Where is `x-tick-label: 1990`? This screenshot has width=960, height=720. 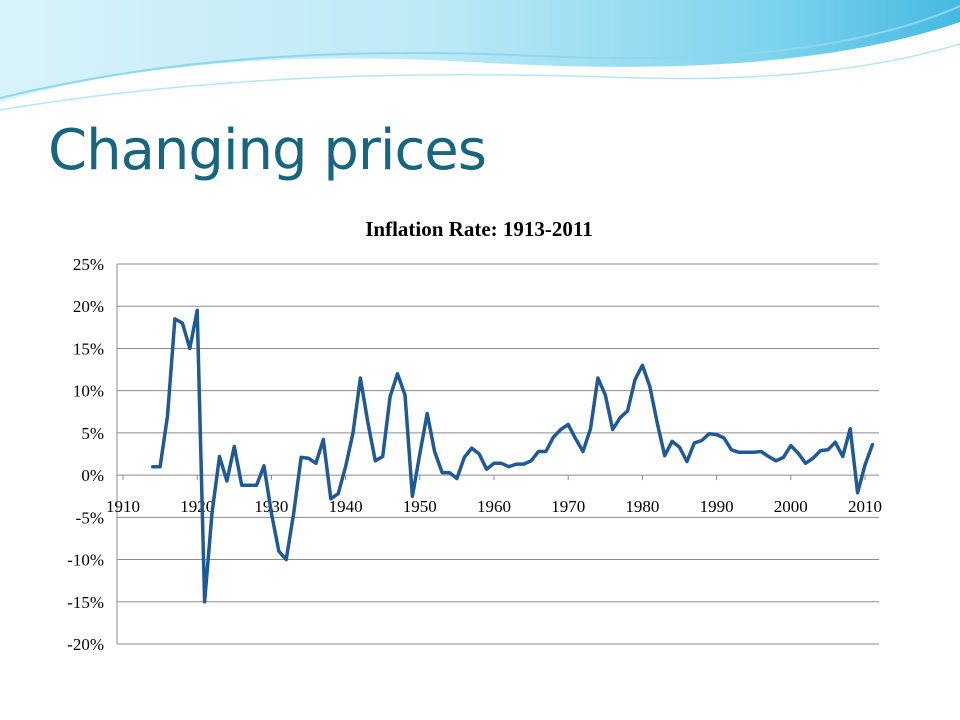 x-tick-label: 1990 is located at coordinates (717, 506).